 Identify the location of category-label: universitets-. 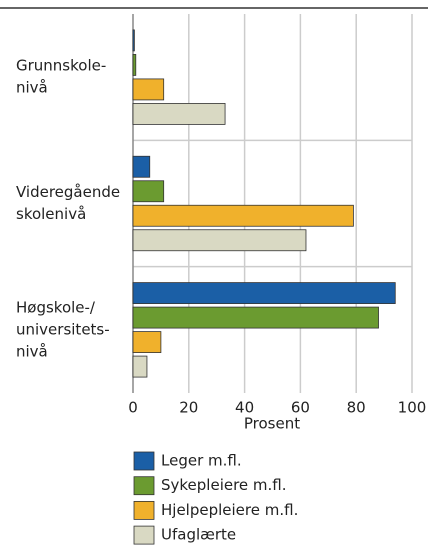
(63, 329).